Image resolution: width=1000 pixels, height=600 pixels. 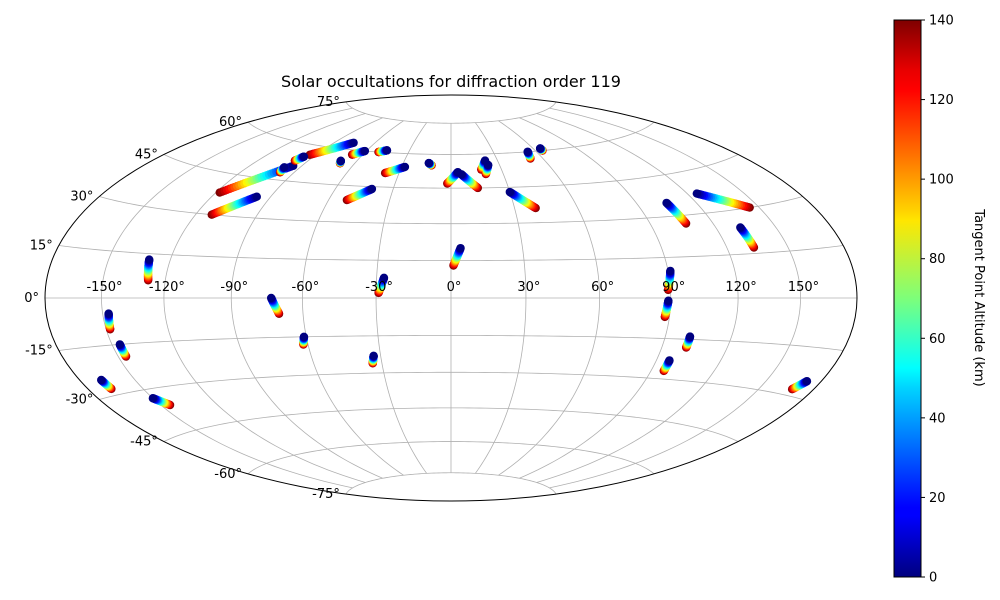 What do you see at coordinates (39, 351) in the screenshot?
I see `lat-tick-label: -15°` at bounding box center [39, 351].